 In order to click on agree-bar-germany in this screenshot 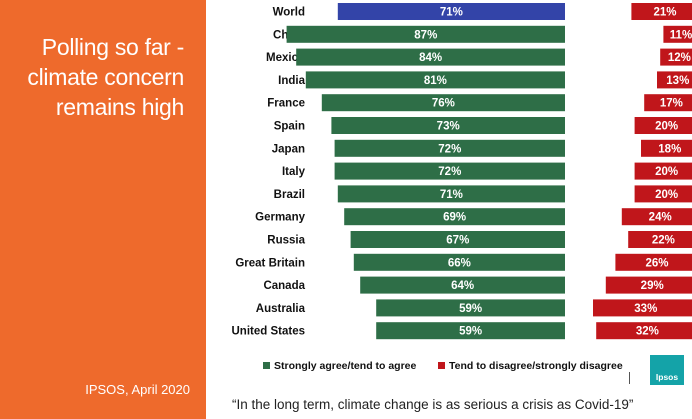, I will do `click(454, 217)`.